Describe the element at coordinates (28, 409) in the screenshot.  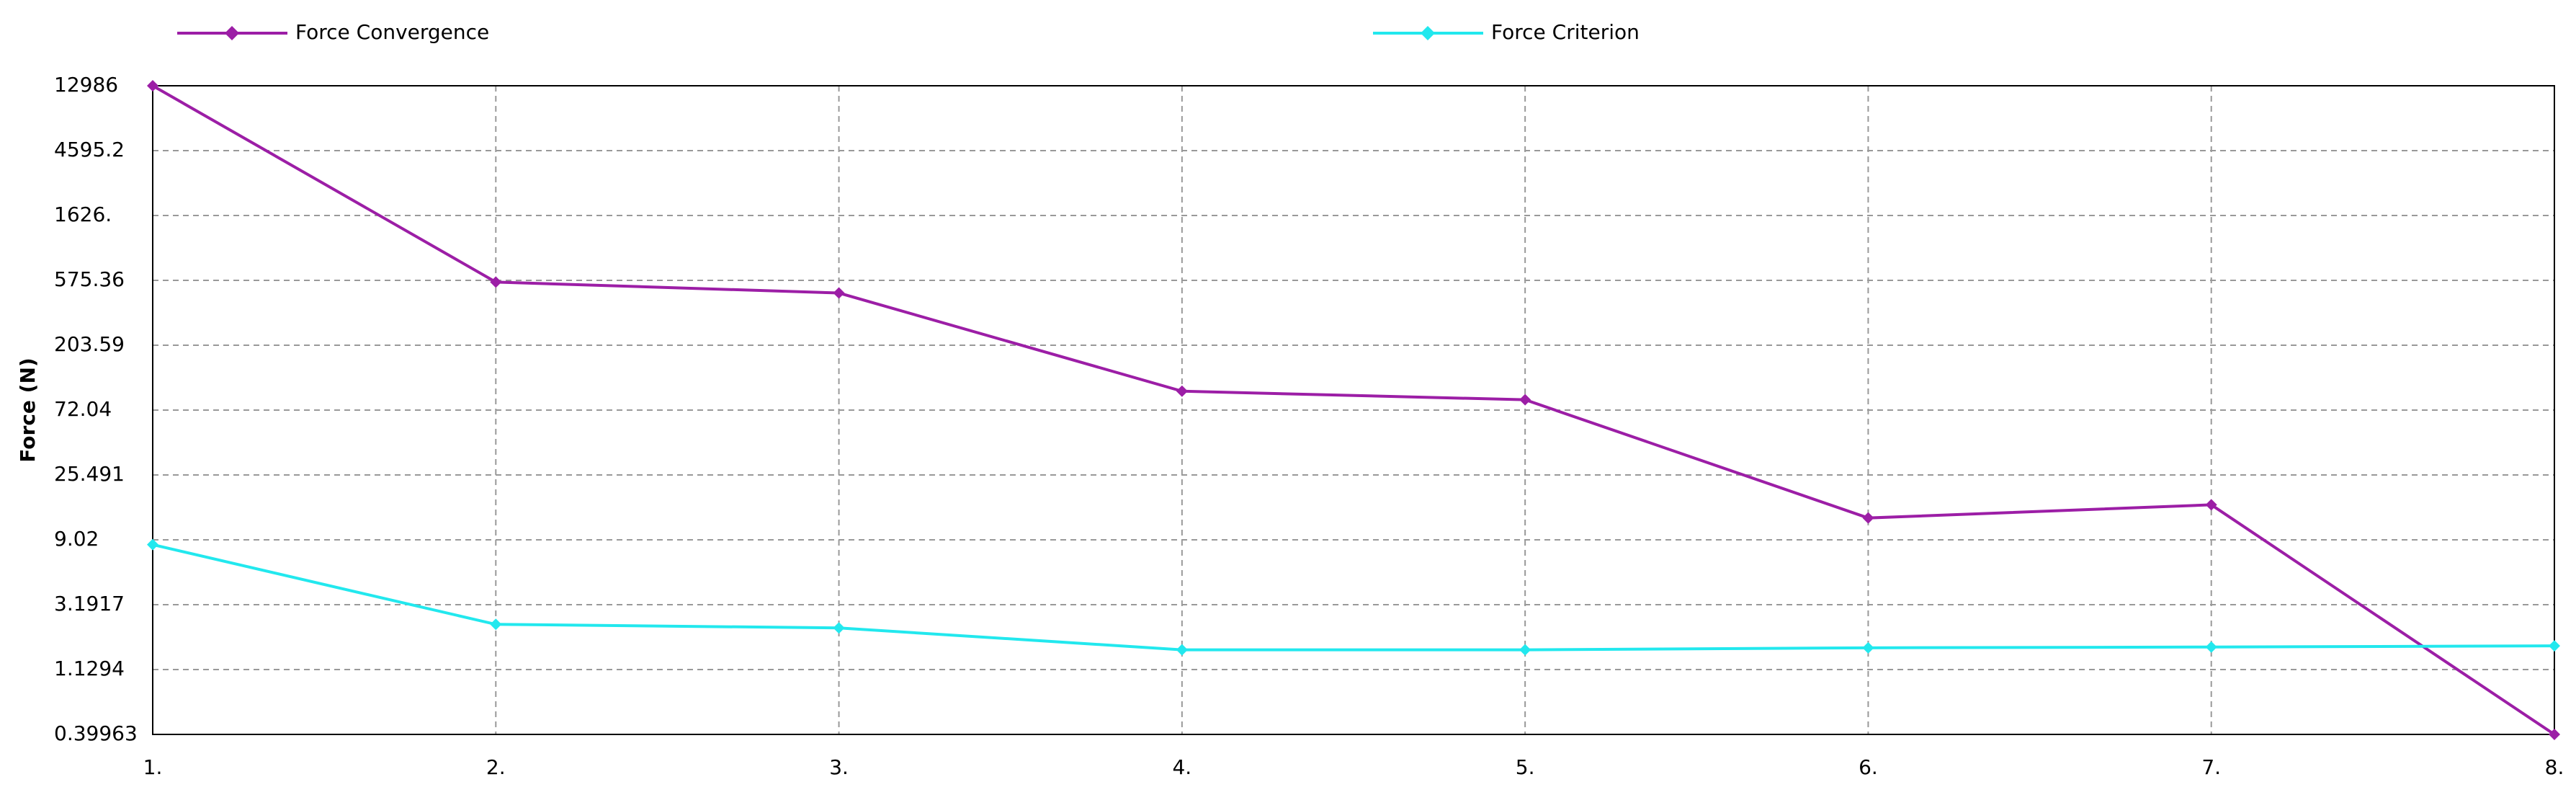
I see `y-axis-title: Force (N)` at that location.